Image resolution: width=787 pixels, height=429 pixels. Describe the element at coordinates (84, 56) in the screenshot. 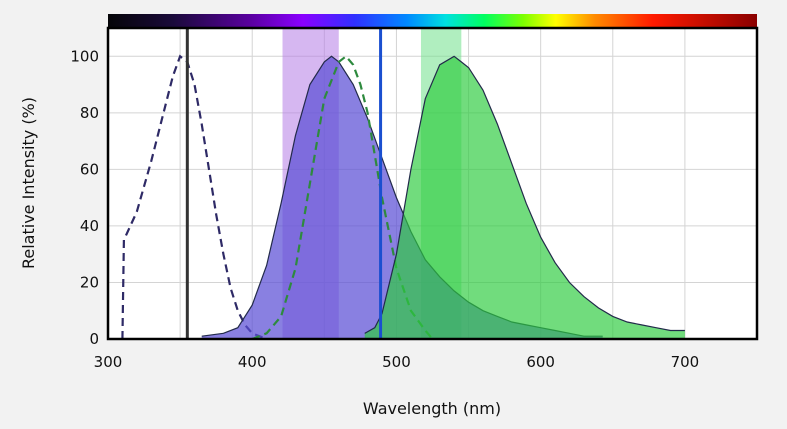

I see `y-tick-label: 100` at that location.